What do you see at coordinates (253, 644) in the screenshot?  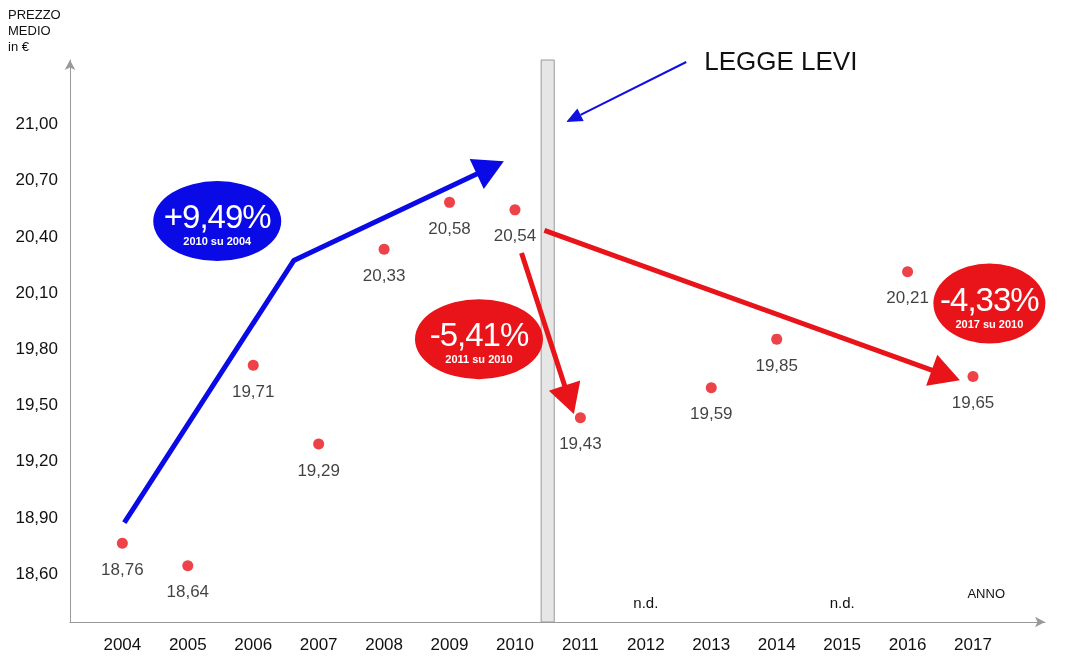 I see `x-tick-label: 2006` at bounding box center [253, 644].